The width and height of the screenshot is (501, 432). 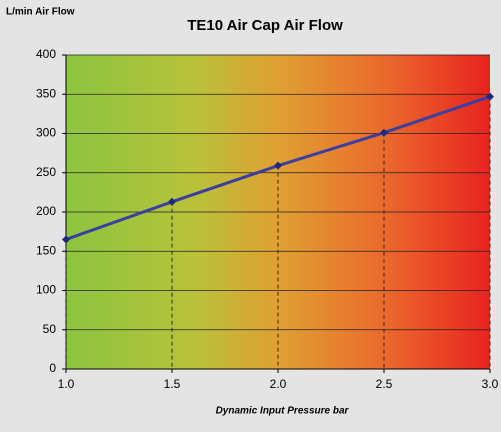 What do you see at coordinates (66, 384) in the screenshot?
I see `x-tick-label: 1.0` at bounding box center [66, 384].